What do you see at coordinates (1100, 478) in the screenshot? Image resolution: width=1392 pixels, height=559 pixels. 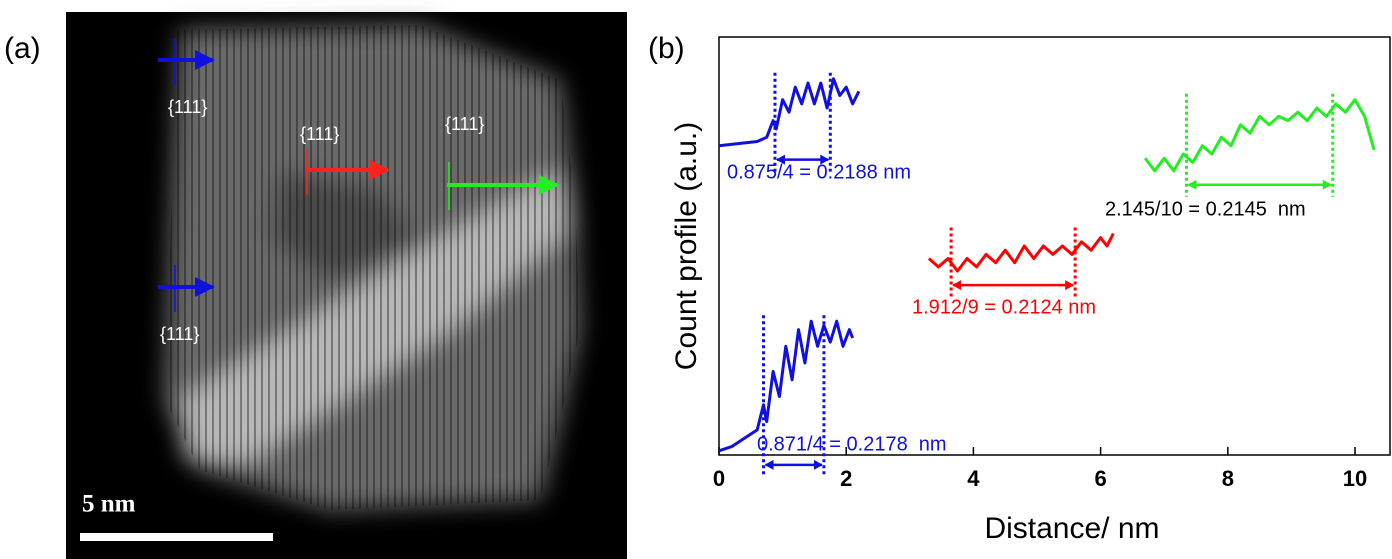 I see `x-tick-label: 6` at bounding box center [1100, 478].